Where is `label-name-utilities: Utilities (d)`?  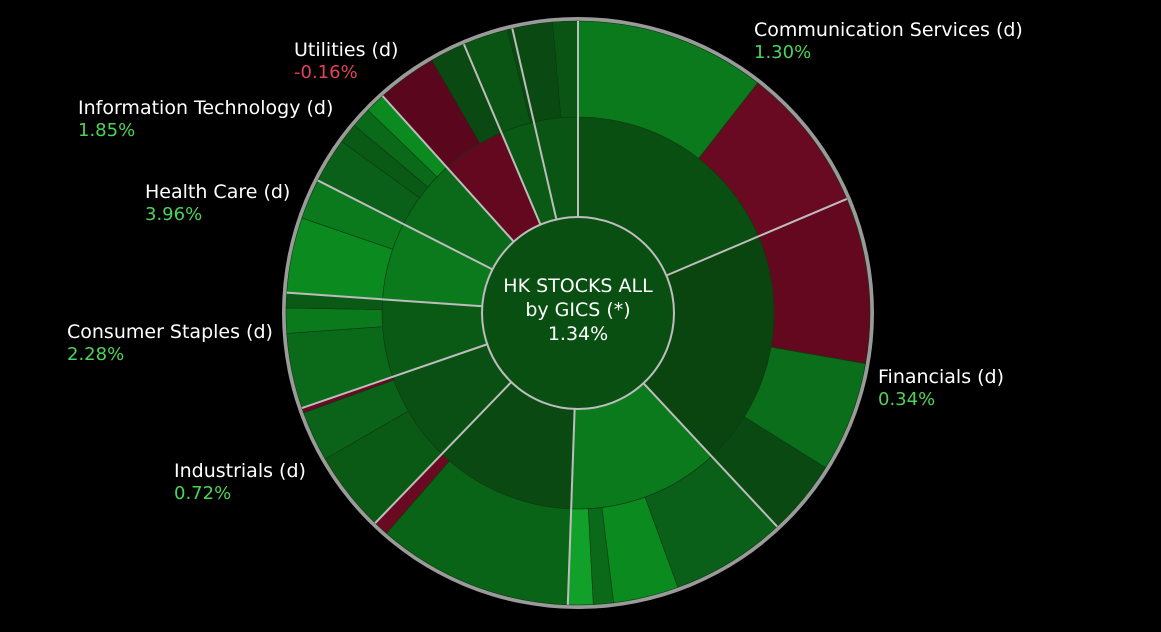
label-name-utilities: Utilities (d) is located at coordinates (346, 50).